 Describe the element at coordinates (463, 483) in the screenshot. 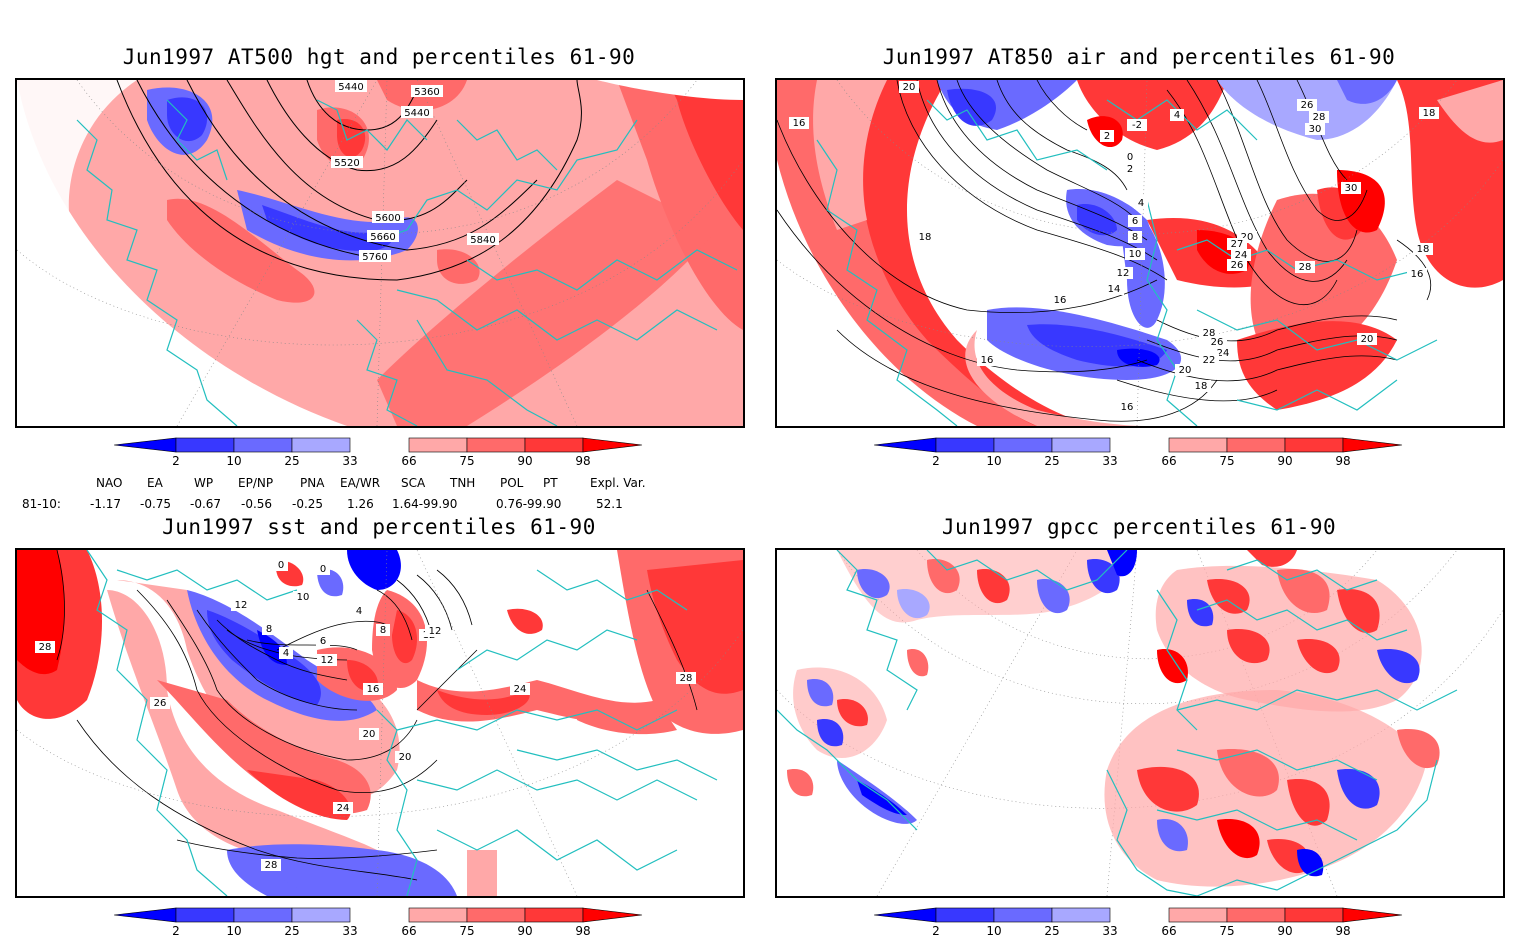

I see `index-header: TNH` at that location.